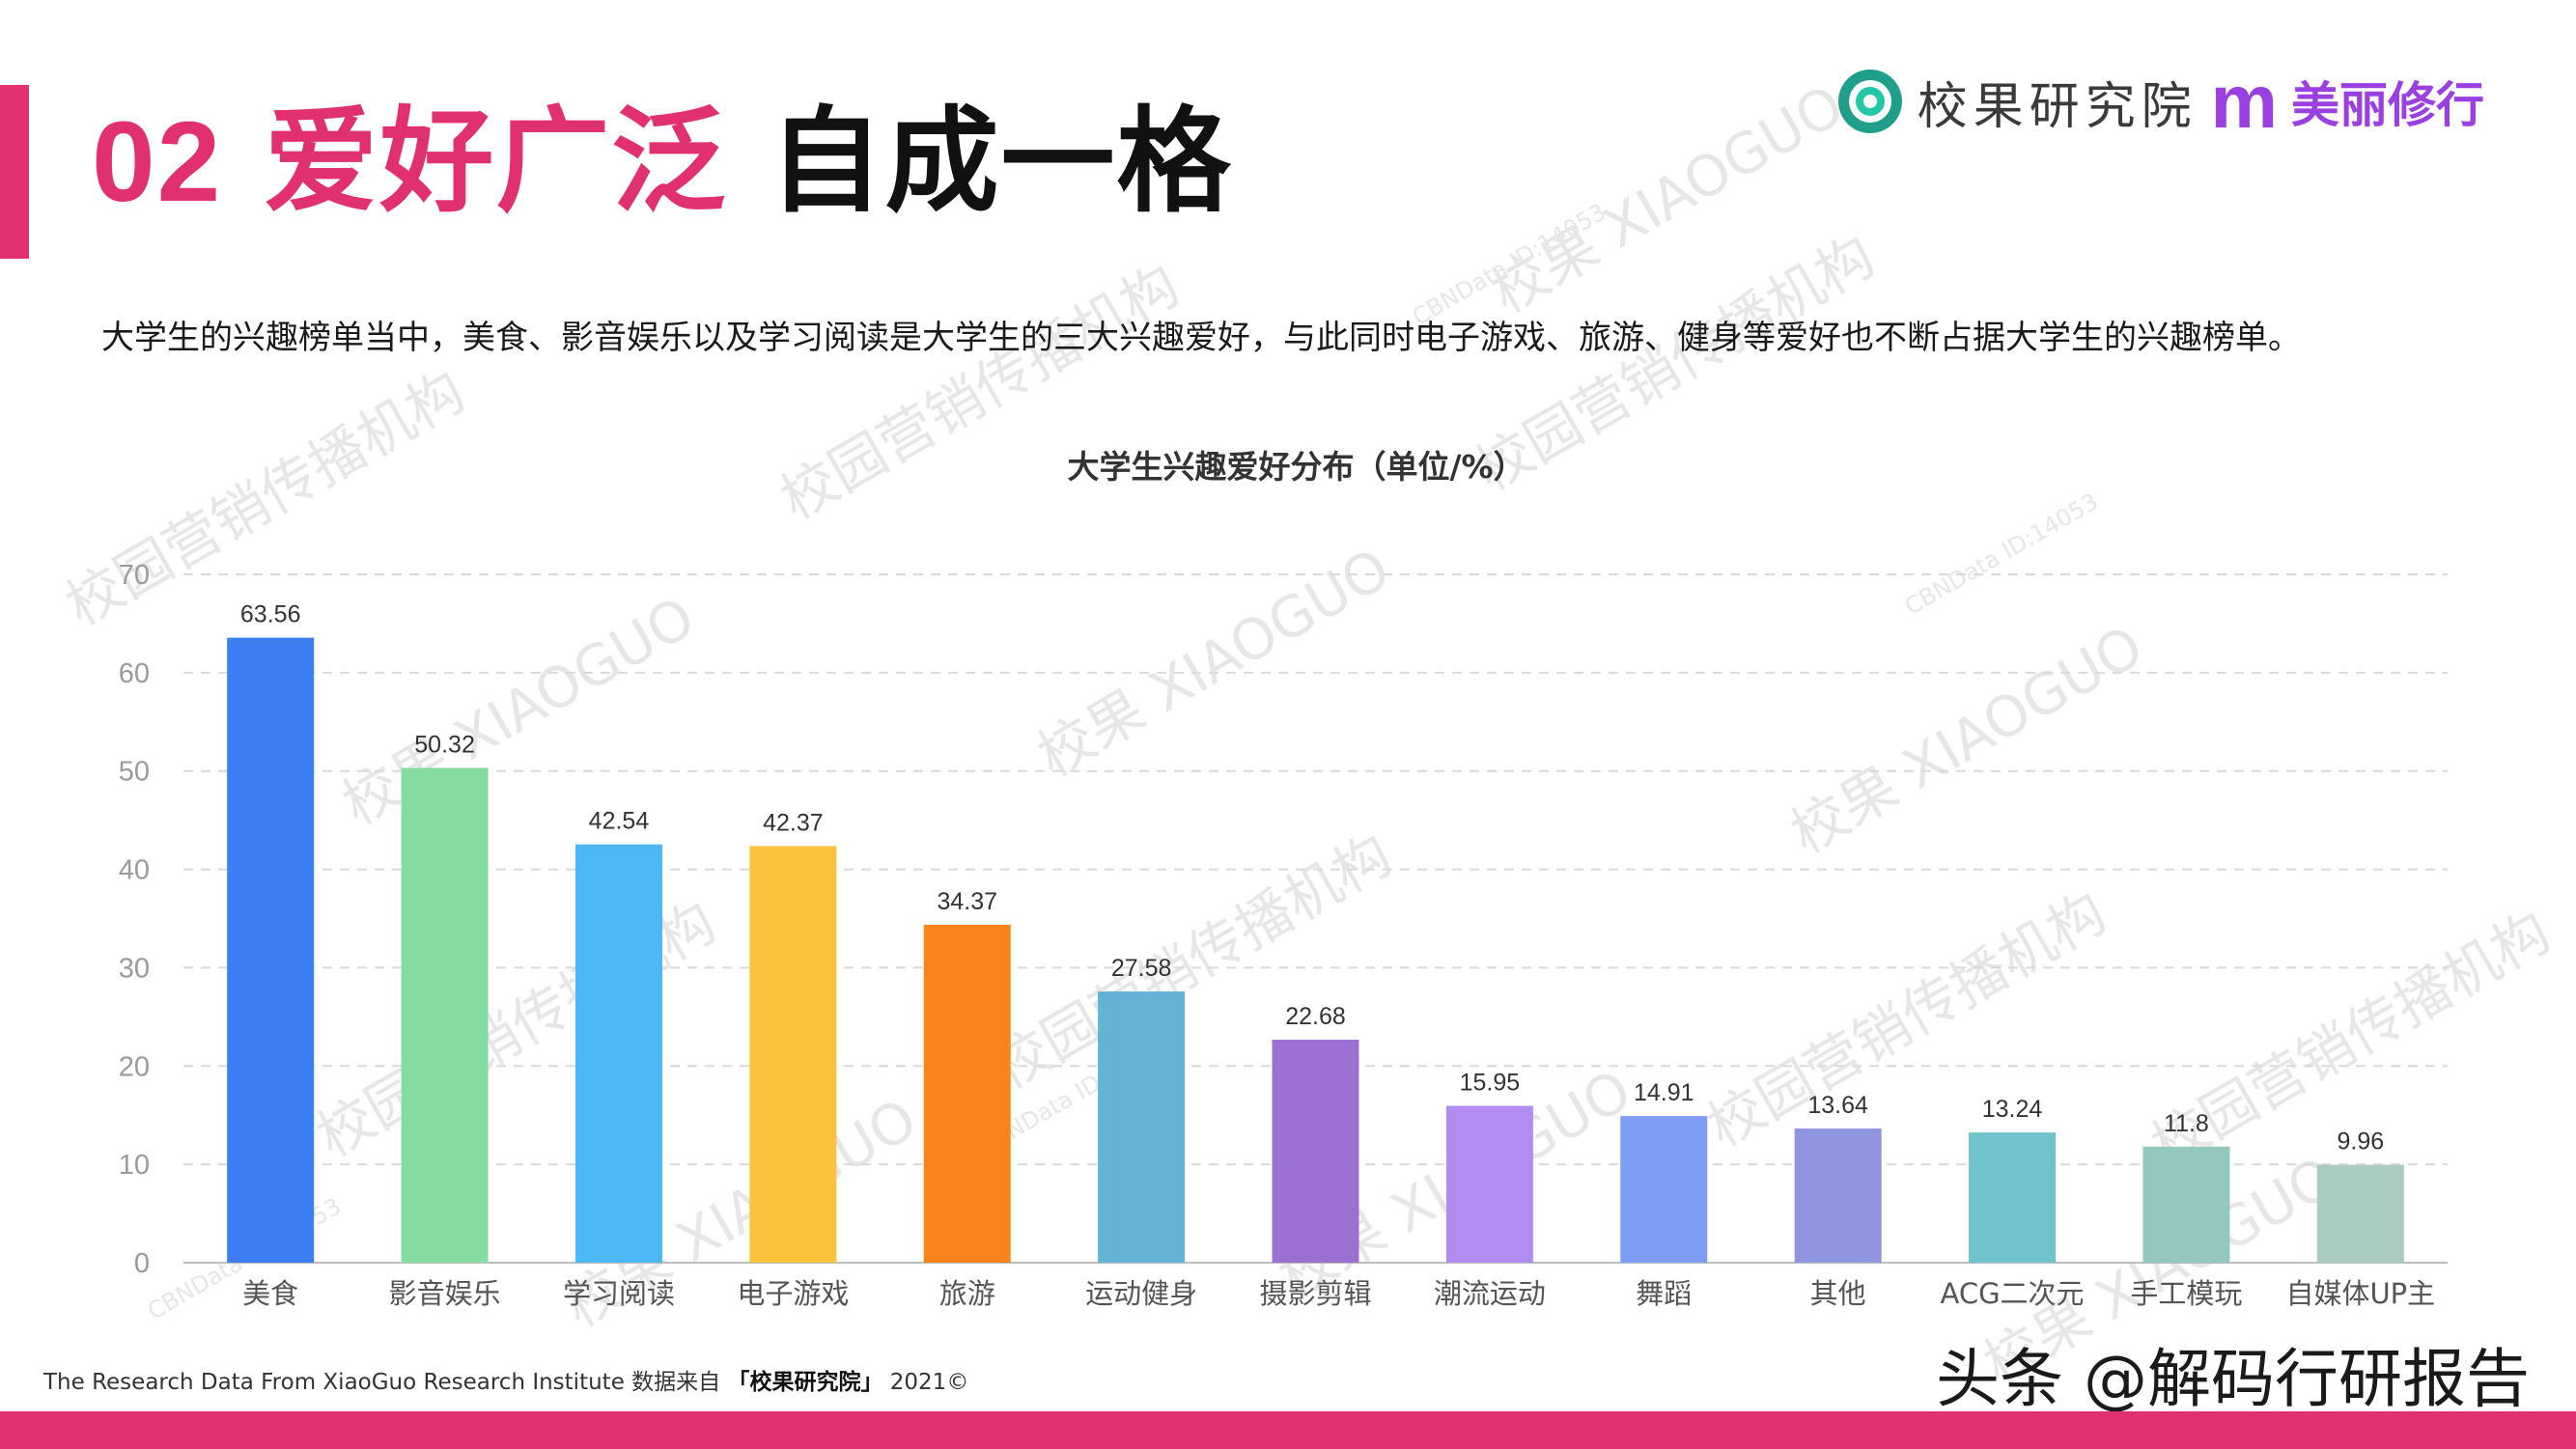 Image resolution: width=2576 pixels, height=1449 pixels. What do you see at coordinates (15, 172) in the screenshot?
I see `accent-bar` at bounding box center [15, 172].